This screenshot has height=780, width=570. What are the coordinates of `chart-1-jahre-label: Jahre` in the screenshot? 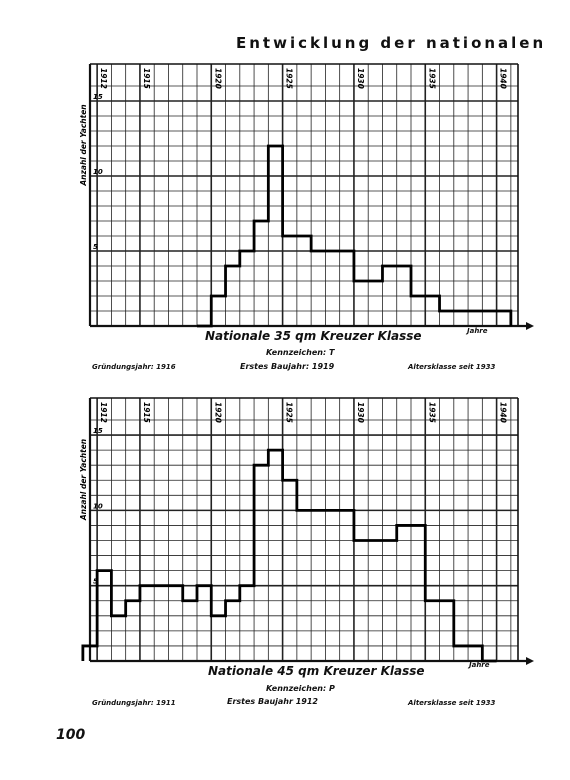 It's located at (477, 331).